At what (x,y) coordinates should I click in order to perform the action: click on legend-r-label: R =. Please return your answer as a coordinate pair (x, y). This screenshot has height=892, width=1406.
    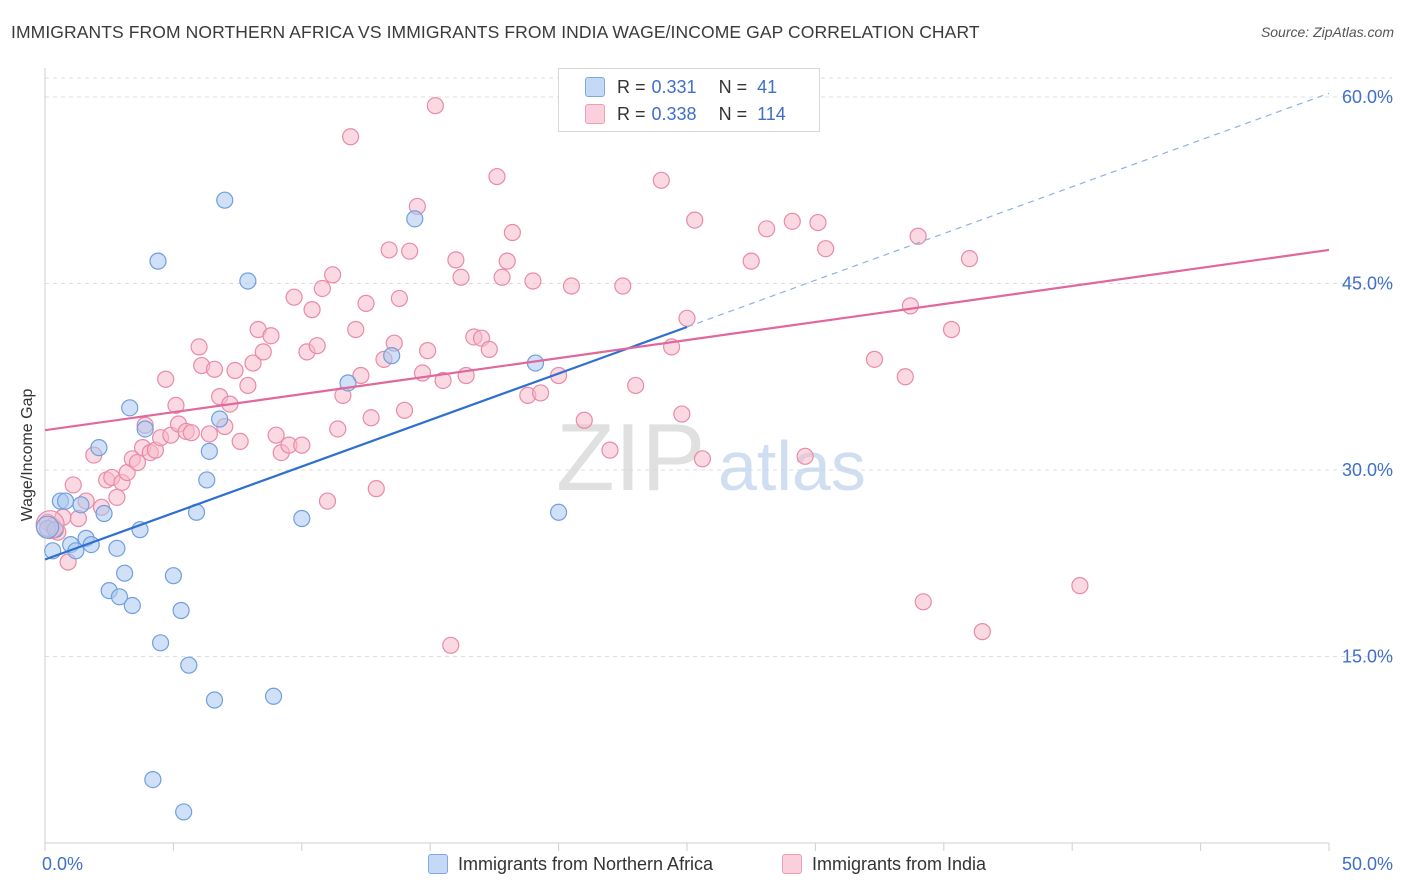
    Looking at the image, I should click on (631, 86).